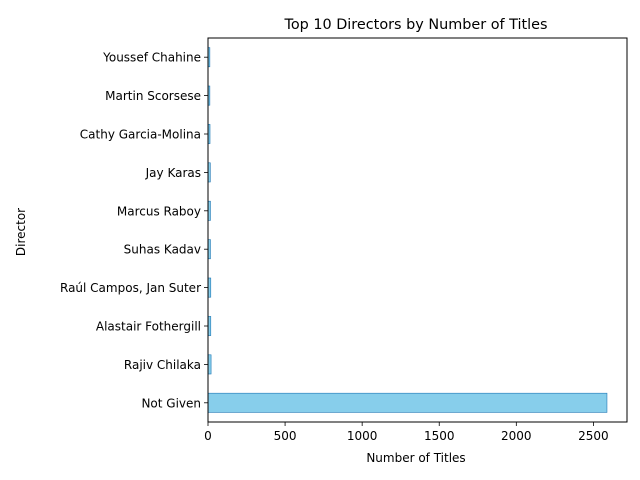 This screenshot has height=480, width=640. I want to click on y-tick-label: Suhas Kadav, so click(162, 250).